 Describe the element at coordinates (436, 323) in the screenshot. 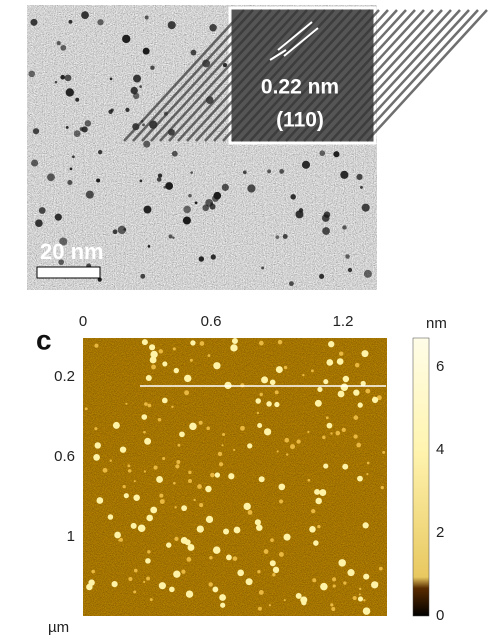

I see `colorbar-unit: nm` at that location.